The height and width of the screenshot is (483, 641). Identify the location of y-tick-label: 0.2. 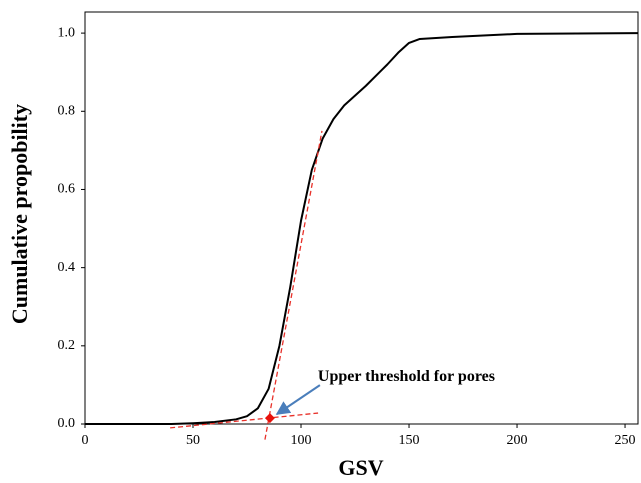
(67, 345).